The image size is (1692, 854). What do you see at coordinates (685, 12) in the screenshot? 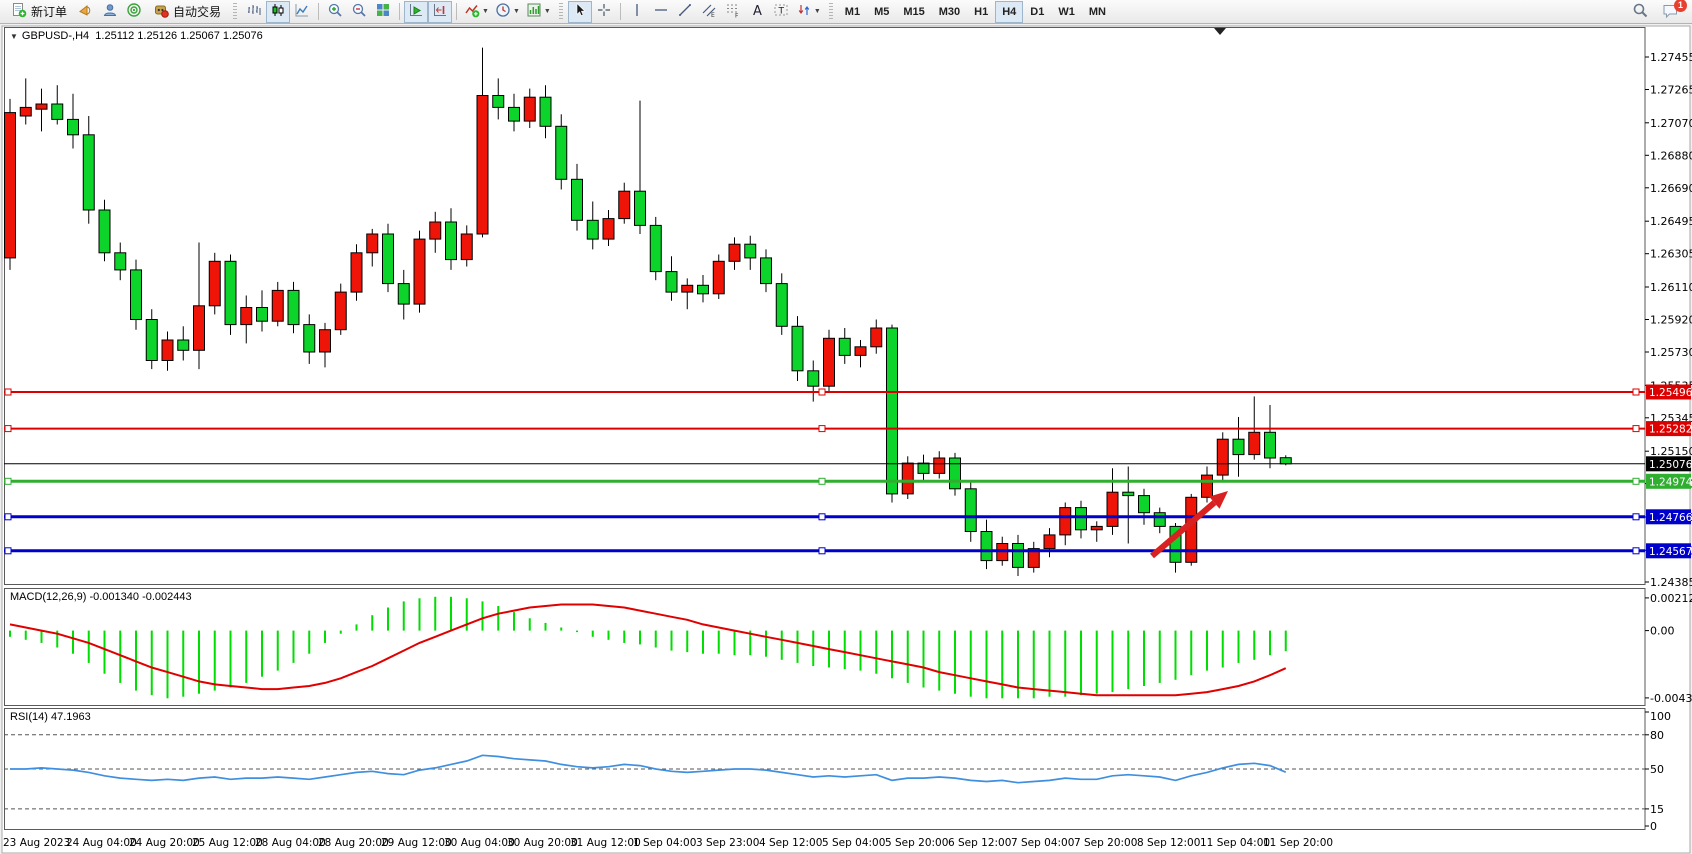
I see `trendline-tool-button` at bounding box center [685, 12].